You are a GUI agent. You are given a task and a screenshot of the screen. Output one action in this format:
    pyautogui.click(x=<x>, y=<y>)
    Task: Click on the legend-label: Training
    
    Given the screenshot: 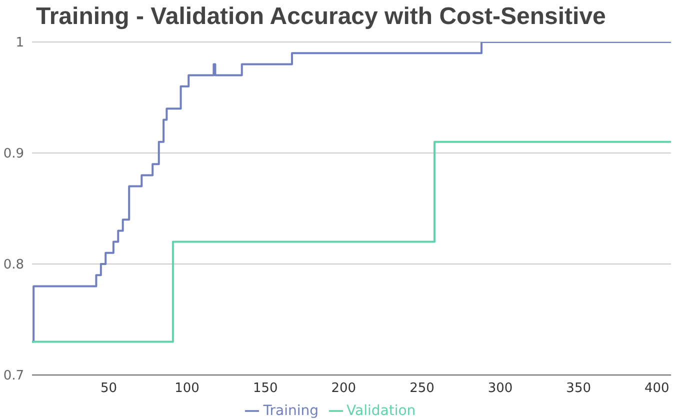 What is the action you would take?
    pyautogui.click(x=291, y=411)
    